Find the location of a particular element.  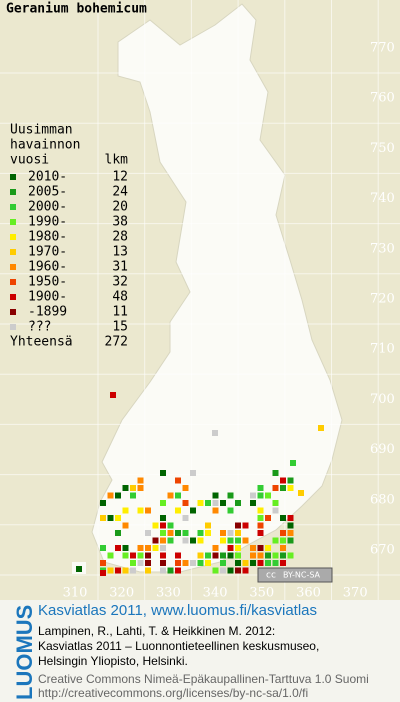

grid-x-label: 310 is located at coordinates (75, 593).